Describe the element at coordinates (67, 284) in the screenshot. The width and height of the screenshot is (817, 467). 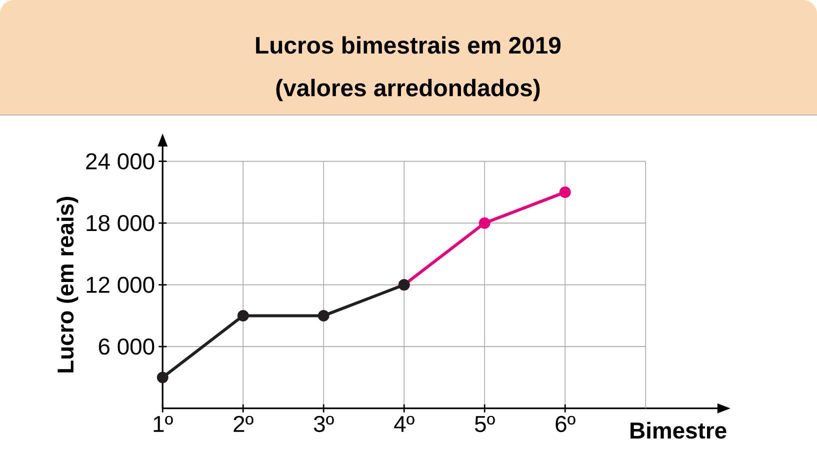
I see `y-axis-title: Lucro (em reais)` at that location.